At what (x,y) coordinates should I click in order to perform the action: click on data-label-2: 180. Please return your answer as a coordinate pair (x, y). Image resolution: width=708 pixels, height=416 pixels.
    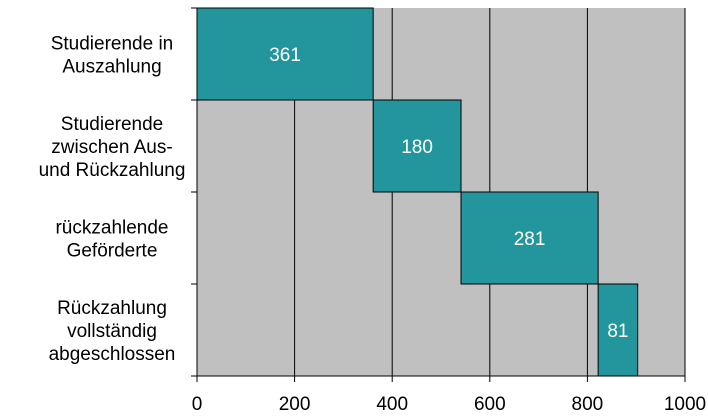
    Looking at the image, I should click on (417, 147).